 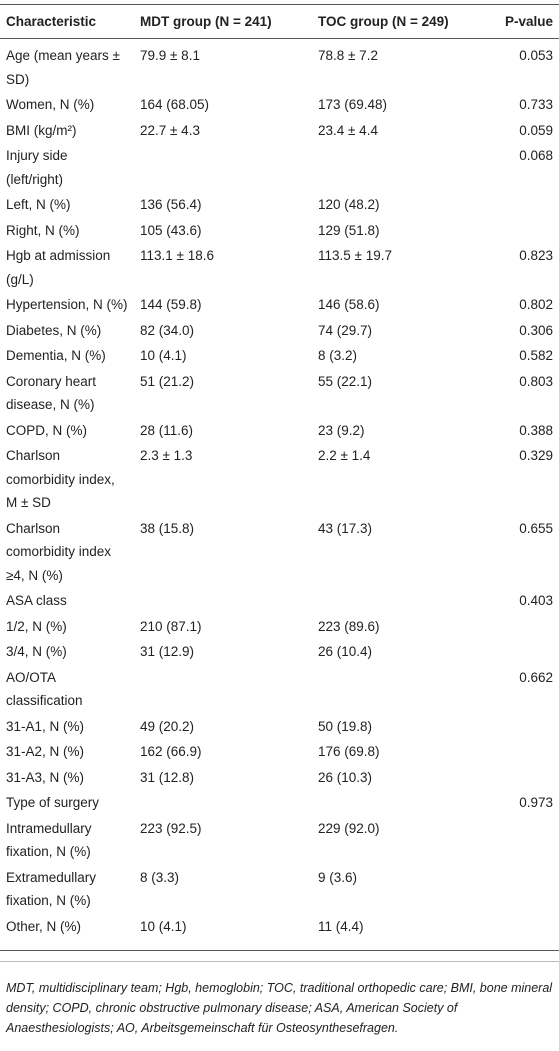 I want to click on table-row: 31-A2, N (%) 162 (66.9) 176 (69.8), so click(x=279, y=752).